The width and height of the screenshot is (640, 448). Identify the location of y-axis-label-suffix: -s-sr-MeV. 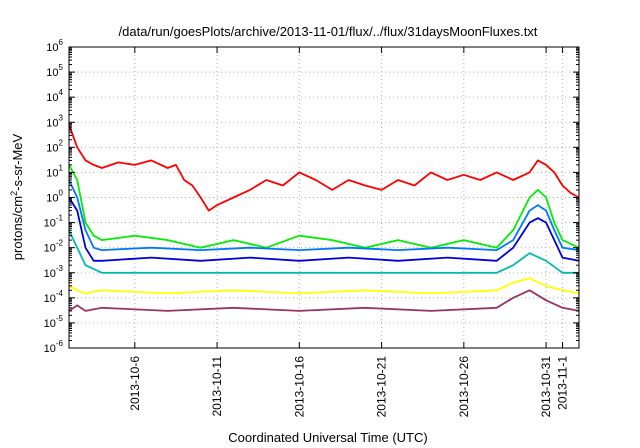
(17, 161).